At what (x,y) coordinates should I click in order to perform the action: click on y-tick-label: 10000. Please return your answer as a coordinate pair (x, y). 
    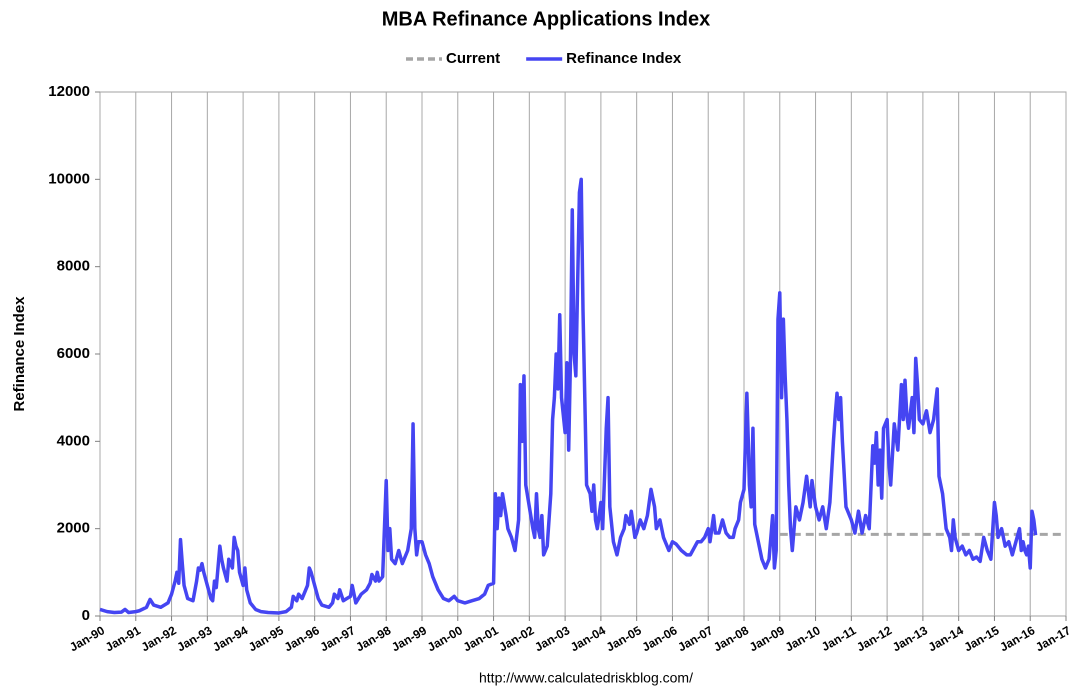
    Looking at the image, I should click on (69, 178).